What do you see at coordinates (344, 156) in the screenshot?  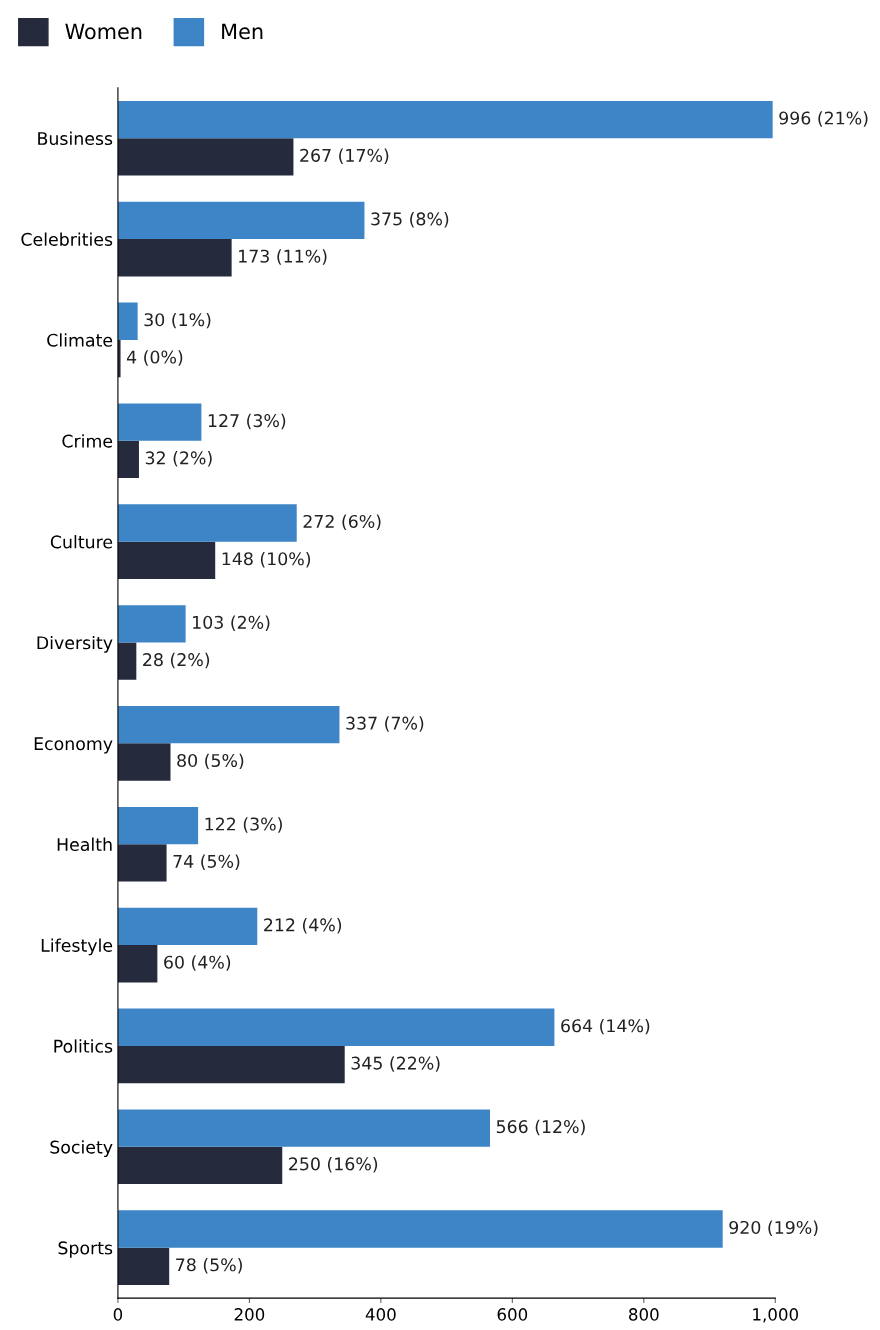 I see `data-label: 267 (17%)` at bounding box center [344, 156].